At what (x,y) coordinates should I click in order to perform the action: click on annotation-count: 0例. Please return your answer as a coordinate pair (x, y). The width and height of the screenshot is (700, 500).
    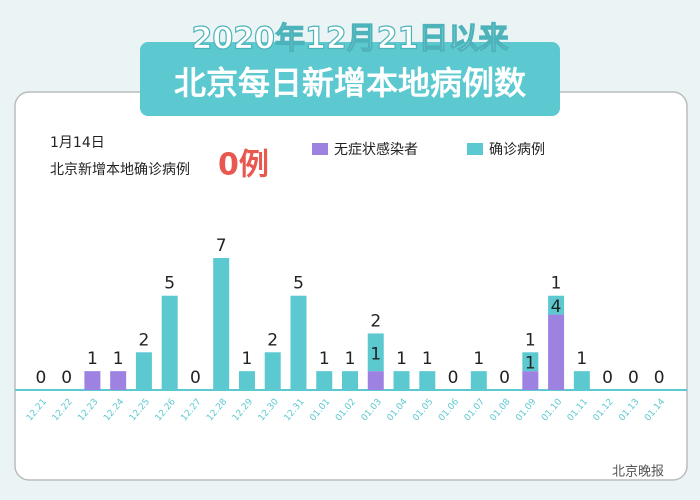
    Looking at the image, I should click on (243, 165).